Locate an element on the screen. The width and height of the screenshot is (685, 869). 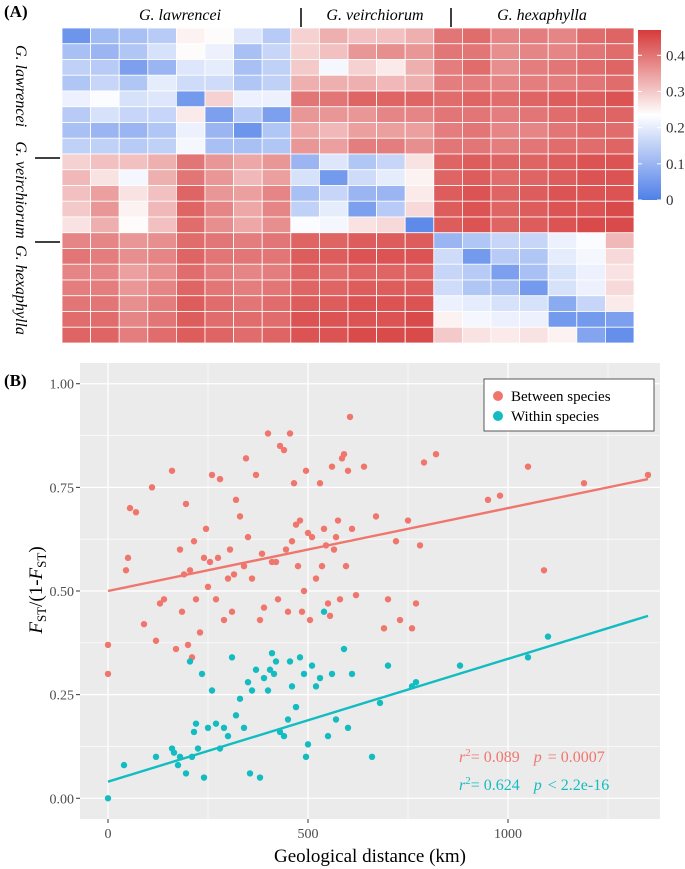
y-tick-label: 0.75 is located at coordinates (62, 488).